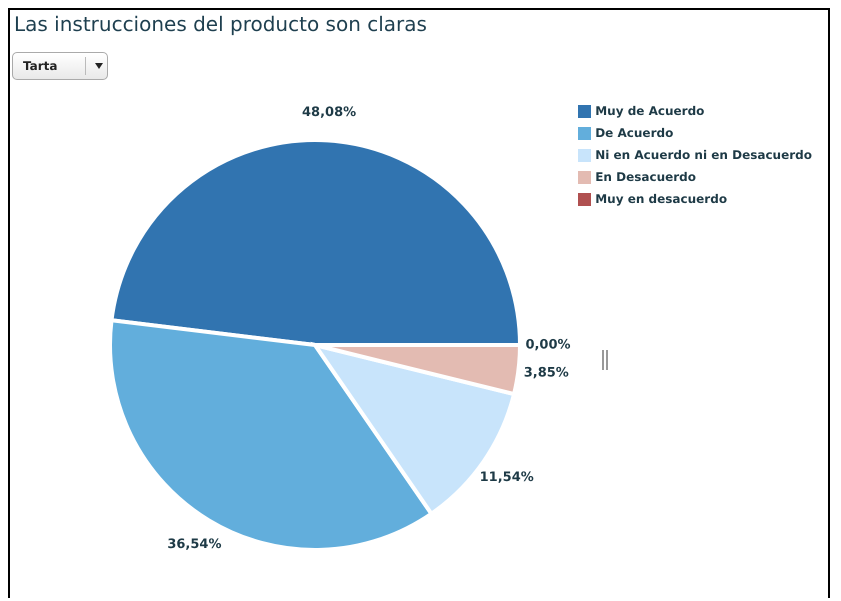 The height and width of the screenshot is (601, 841). Describe the element at coordinates (645, 177) in the screenshot. I see `legend-label: En Desacuerdo` at that location.